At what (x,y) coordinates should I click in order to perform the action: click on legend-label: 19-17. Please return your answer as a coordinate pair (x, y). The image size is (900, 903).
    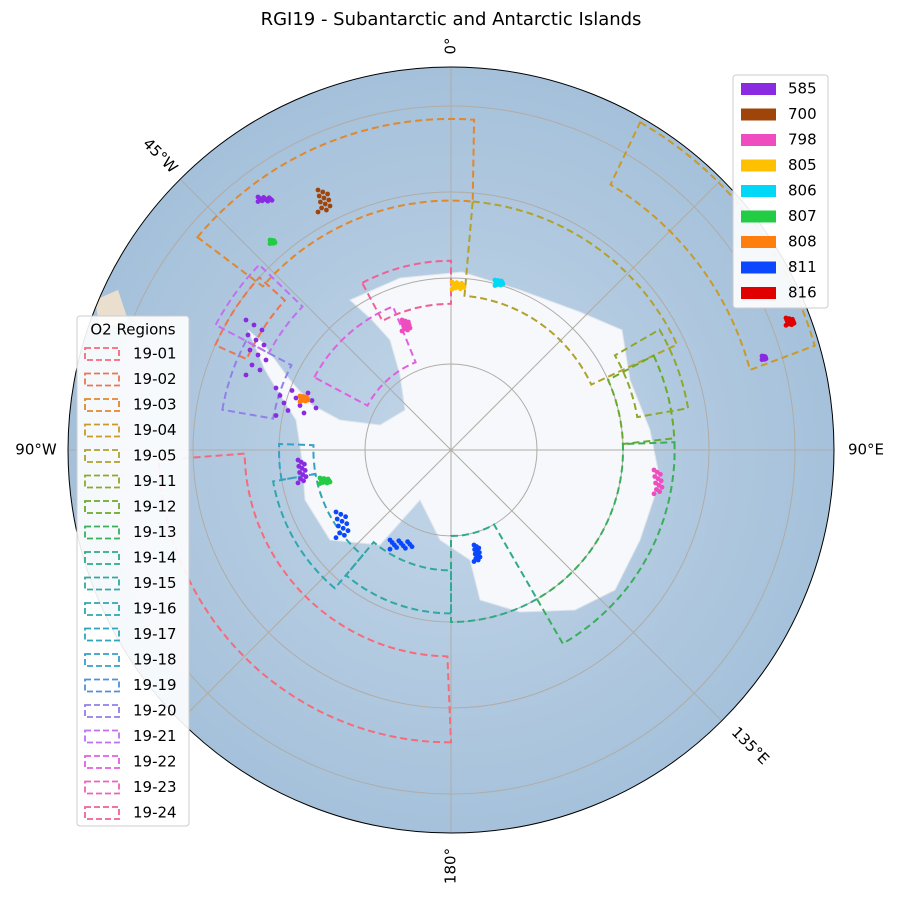
    Looking at the image, I should click on (155, 634).